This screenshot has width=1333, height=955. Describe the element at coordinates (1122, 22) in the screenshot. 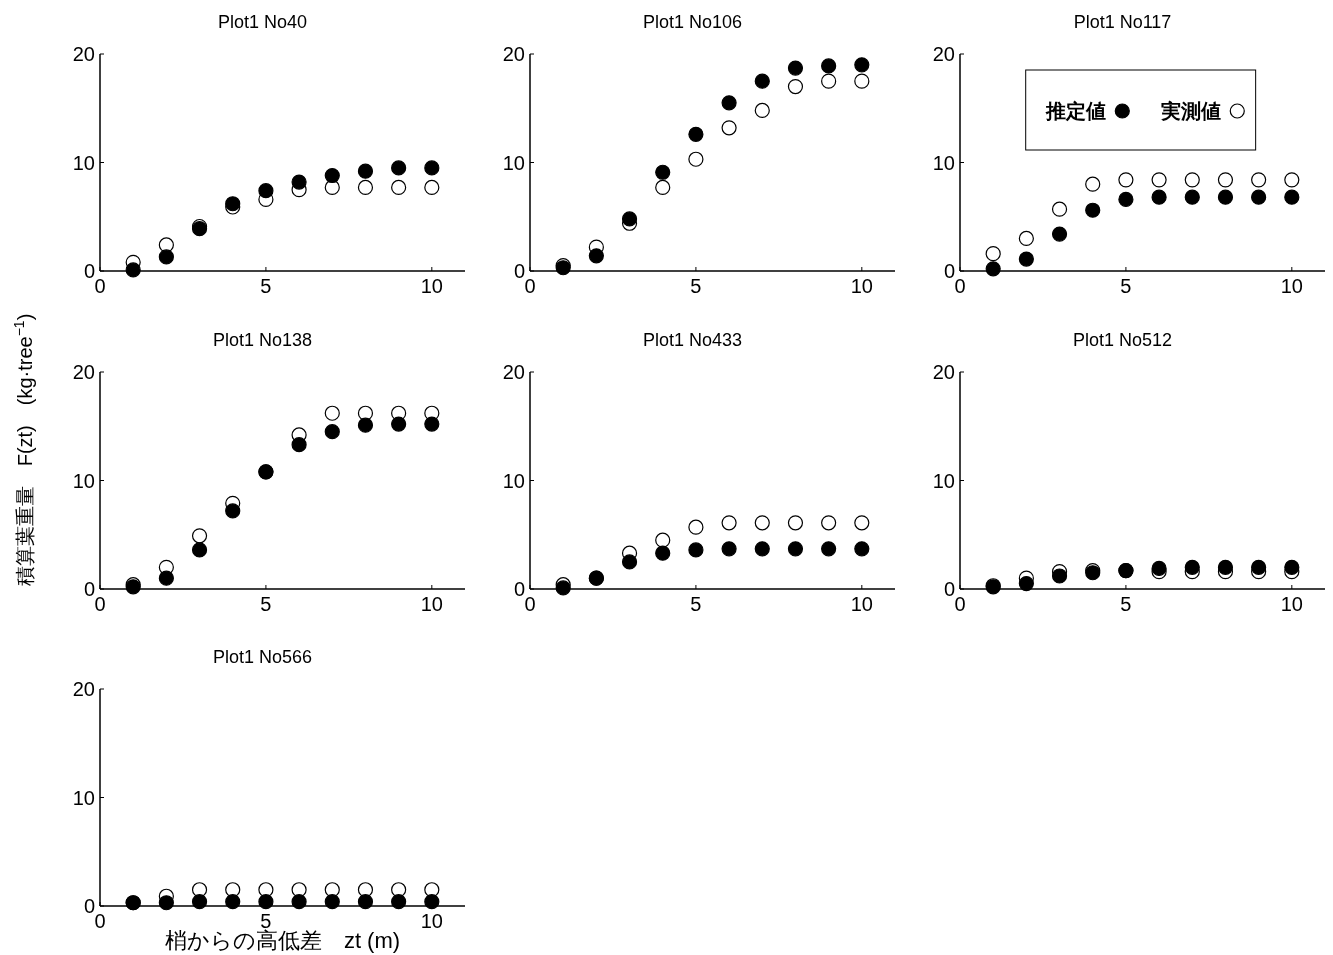

I see `chart-title: Plot1 No117` at that location.